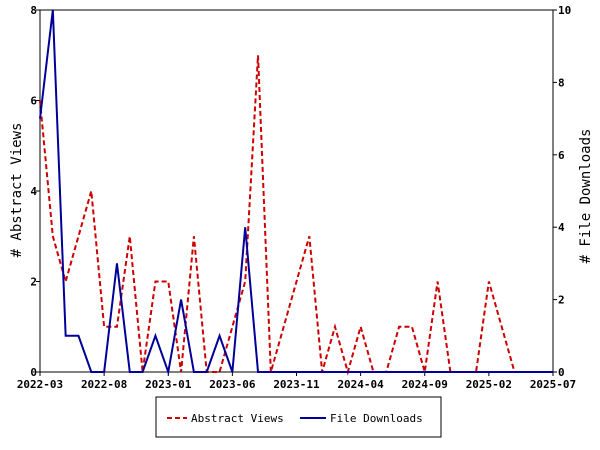 This screenshot has width=600, height=450. What do you see at coordinates (40, 384) in the screenshot?
I see `x-tick-label: 2022-03` at bounding box center [40, 384].